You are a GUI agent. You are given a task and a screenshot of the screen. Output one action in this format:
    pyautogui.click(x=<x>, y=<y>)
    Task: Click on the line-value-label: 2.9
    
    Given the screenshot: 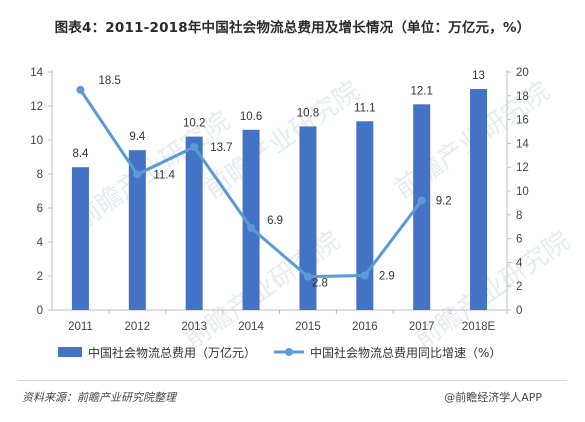 What is the action you would take?
    pyautogui.click(x=387, y=276)
    